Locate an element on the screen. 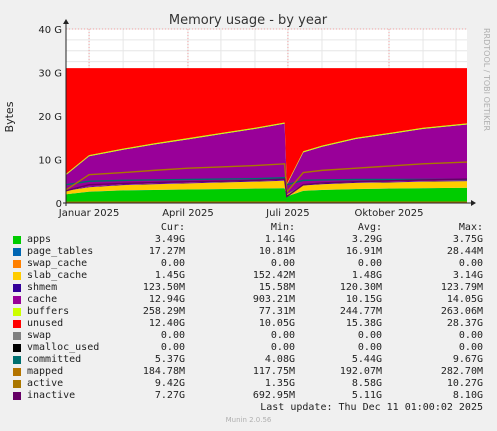  legend-min: 10.05G is located at coordinates (276, 323).